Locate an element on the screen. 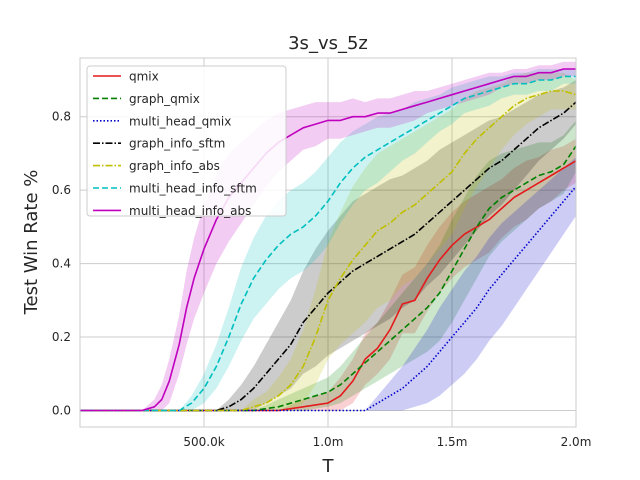 This screenshot has height=480, width=640. x-axis-label: T is located at coordinates (328, 466).